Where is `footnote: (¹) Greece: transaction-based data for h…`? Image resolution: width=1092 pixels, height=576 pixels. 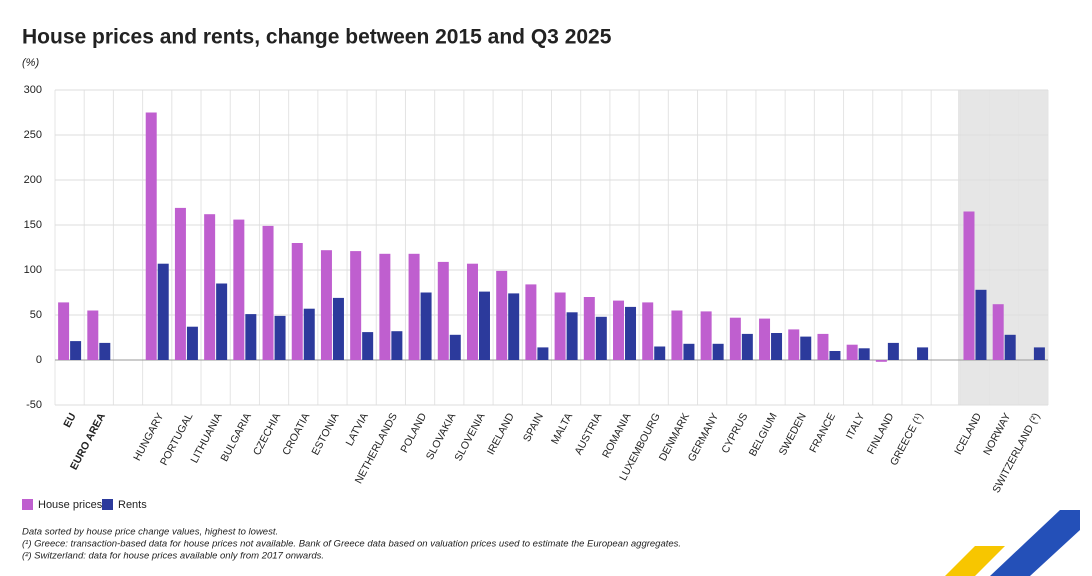
footnote: (¹) Greece: transaction-based data for h… is located at coordinates (351, 544).